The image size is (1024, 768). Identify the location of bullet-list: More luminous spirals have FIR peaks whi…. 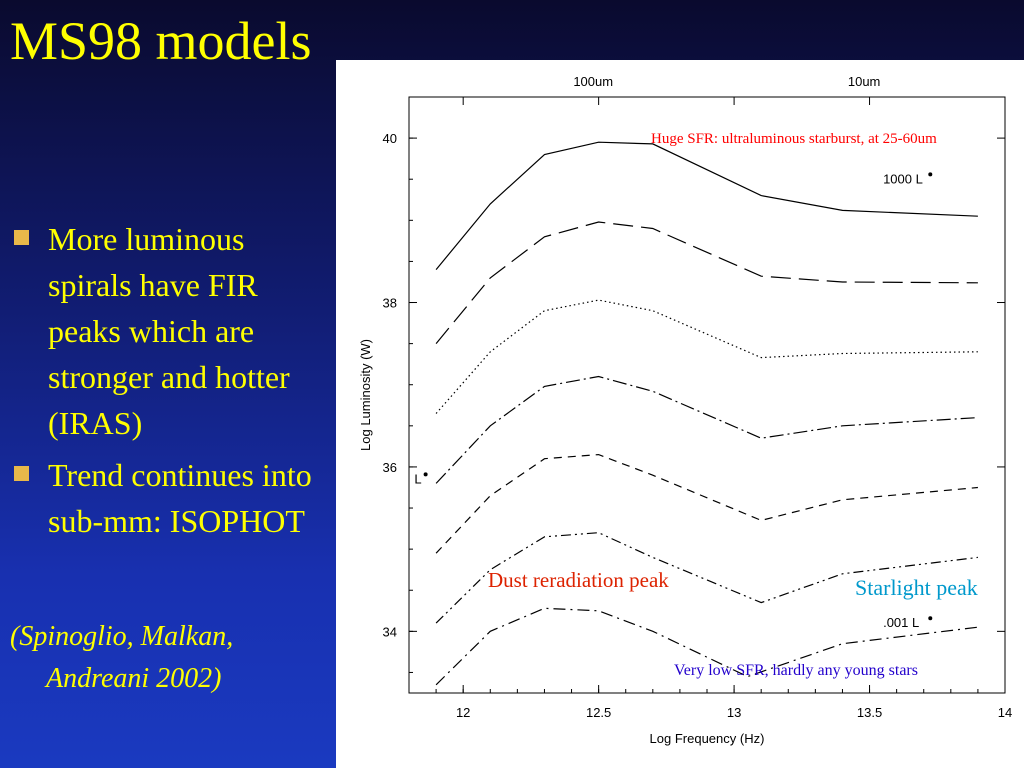
(174, 383).